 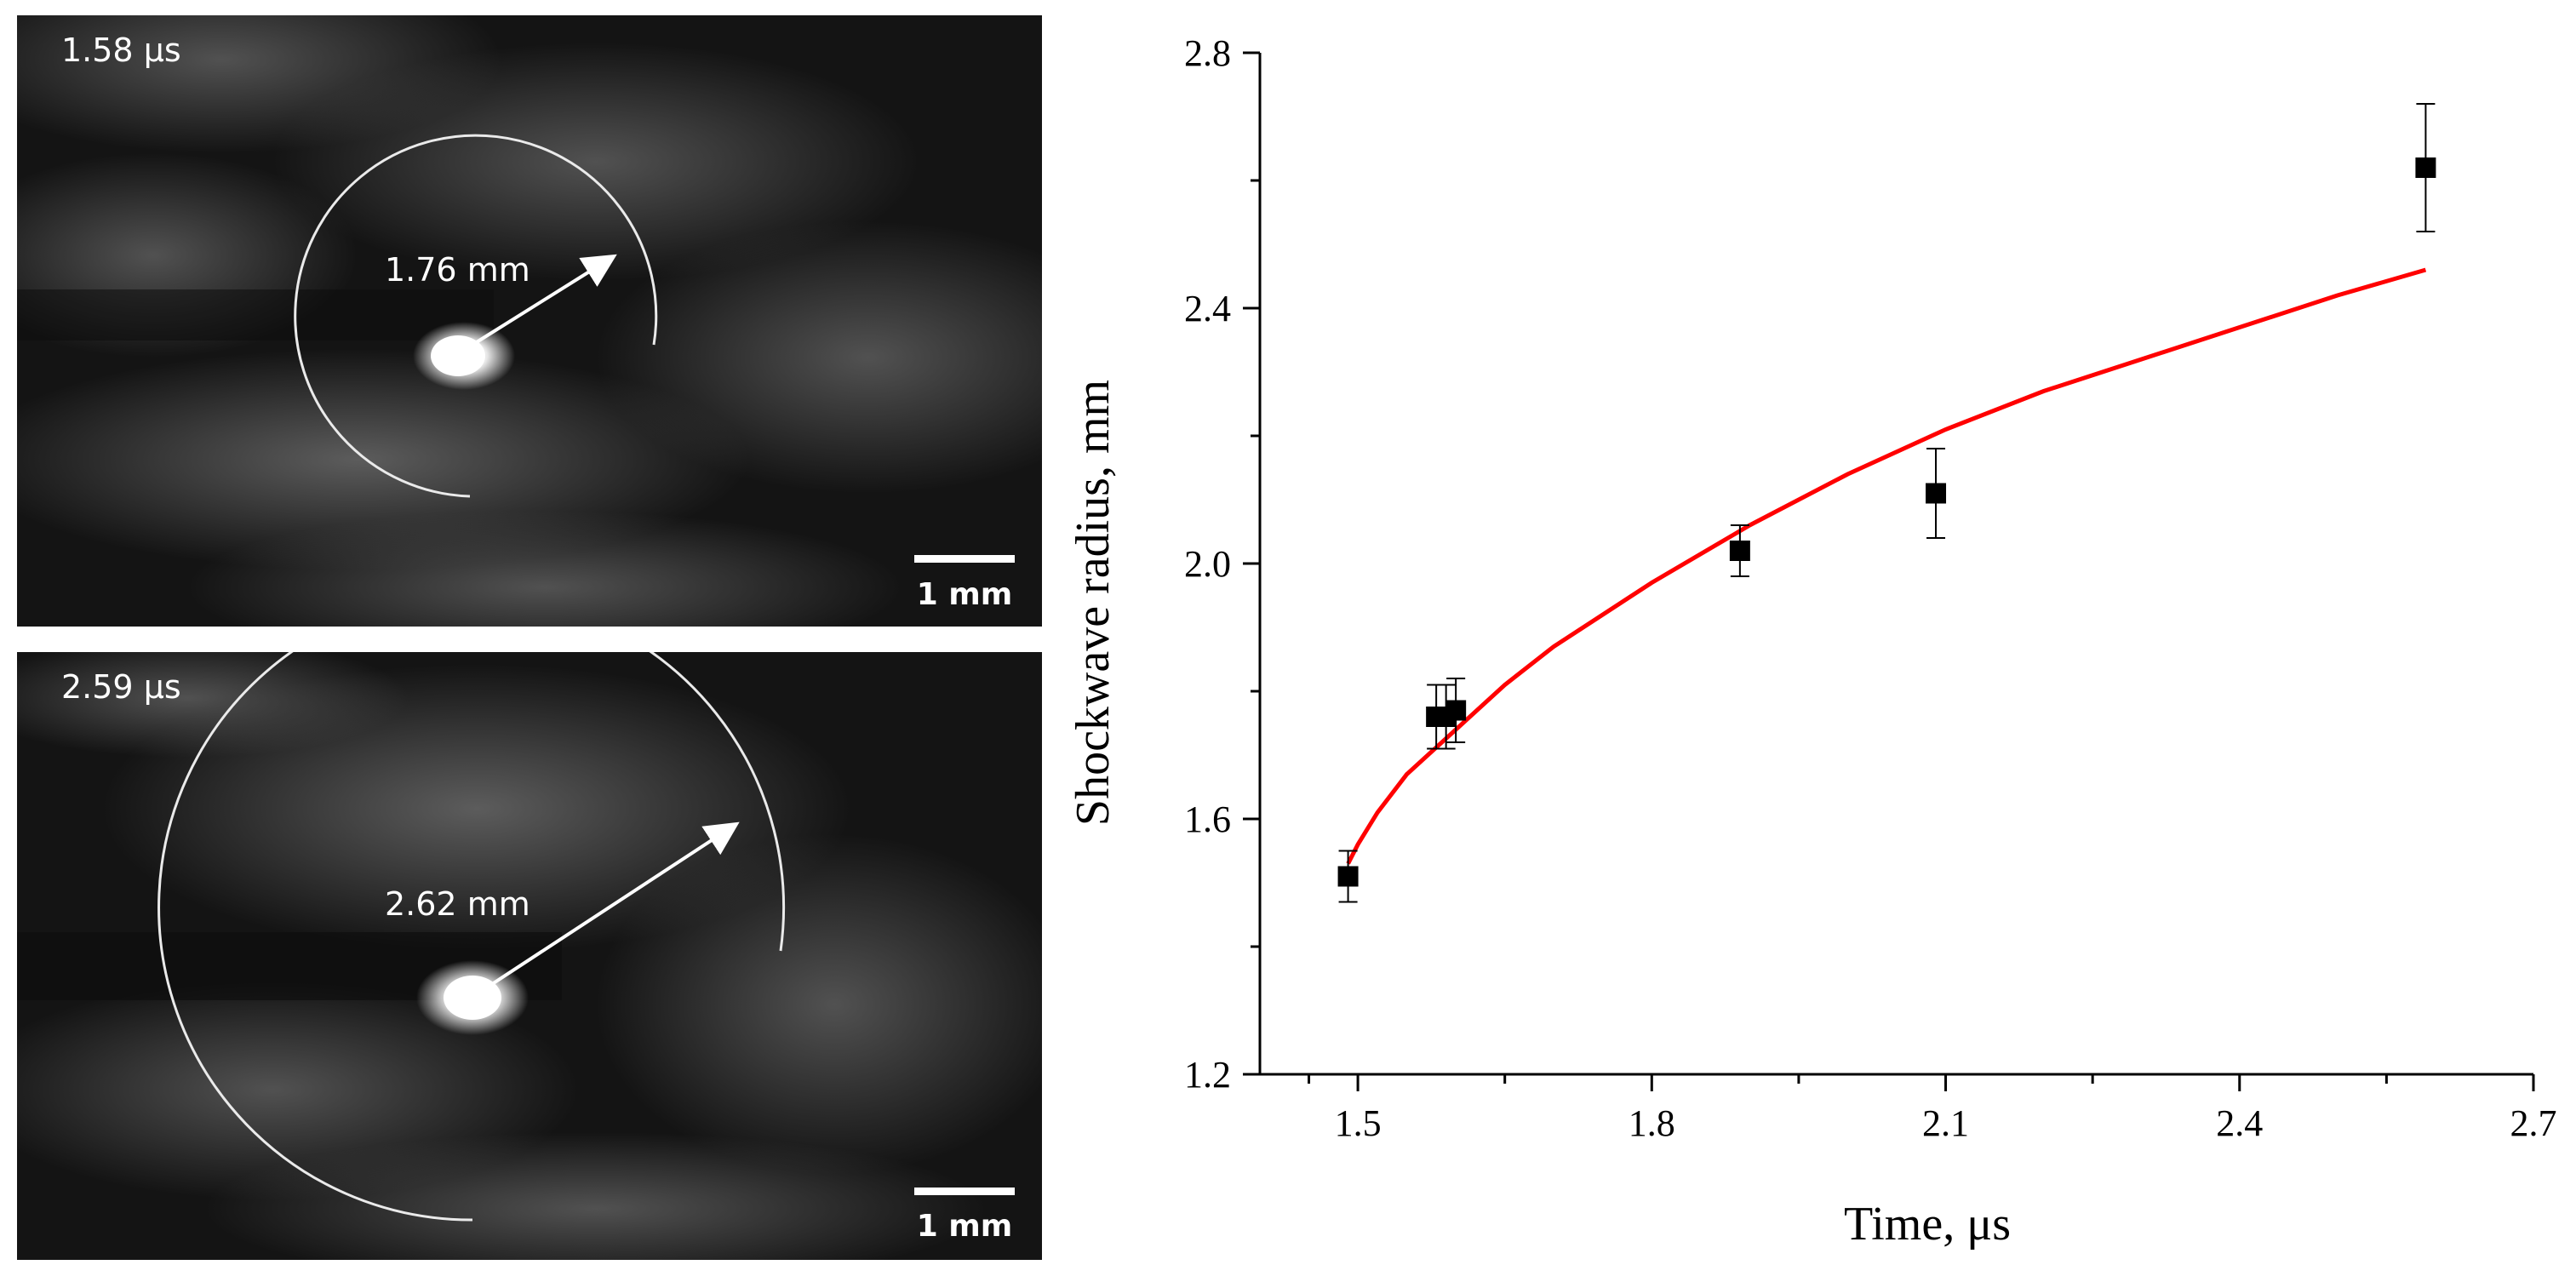 What do you see at coordinates (1093, 603) in the screenshot?
I see `y-axis-label: Shockwave radius, mm` at bounding box center [1093, 603].